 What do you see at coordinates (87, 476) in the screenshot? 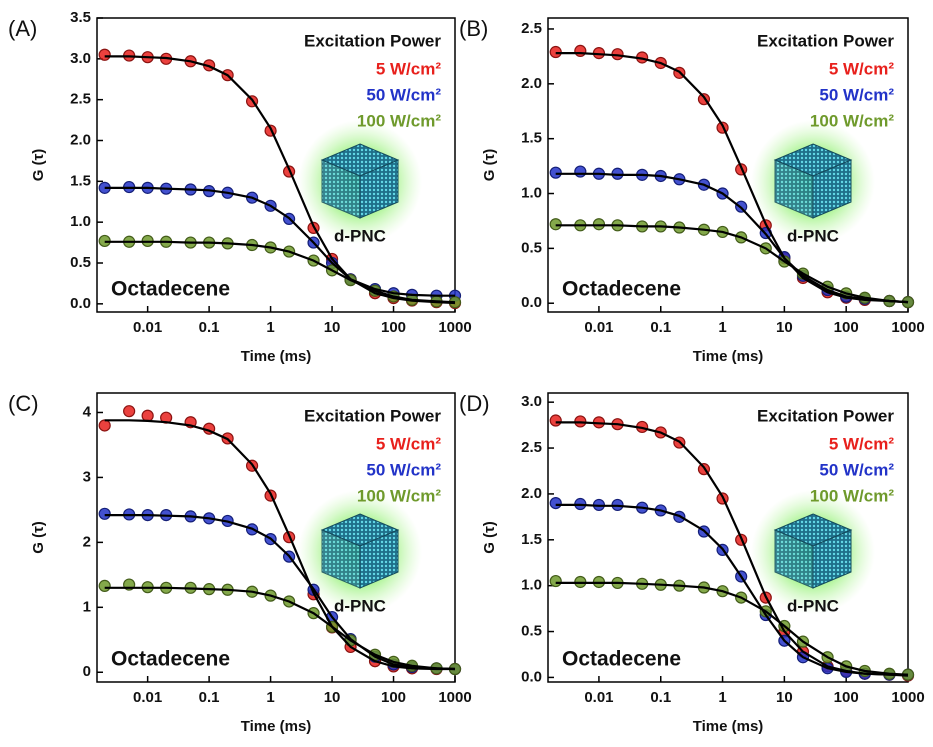
I see `y-tick-label: 3` at bounding box center [87, 476].